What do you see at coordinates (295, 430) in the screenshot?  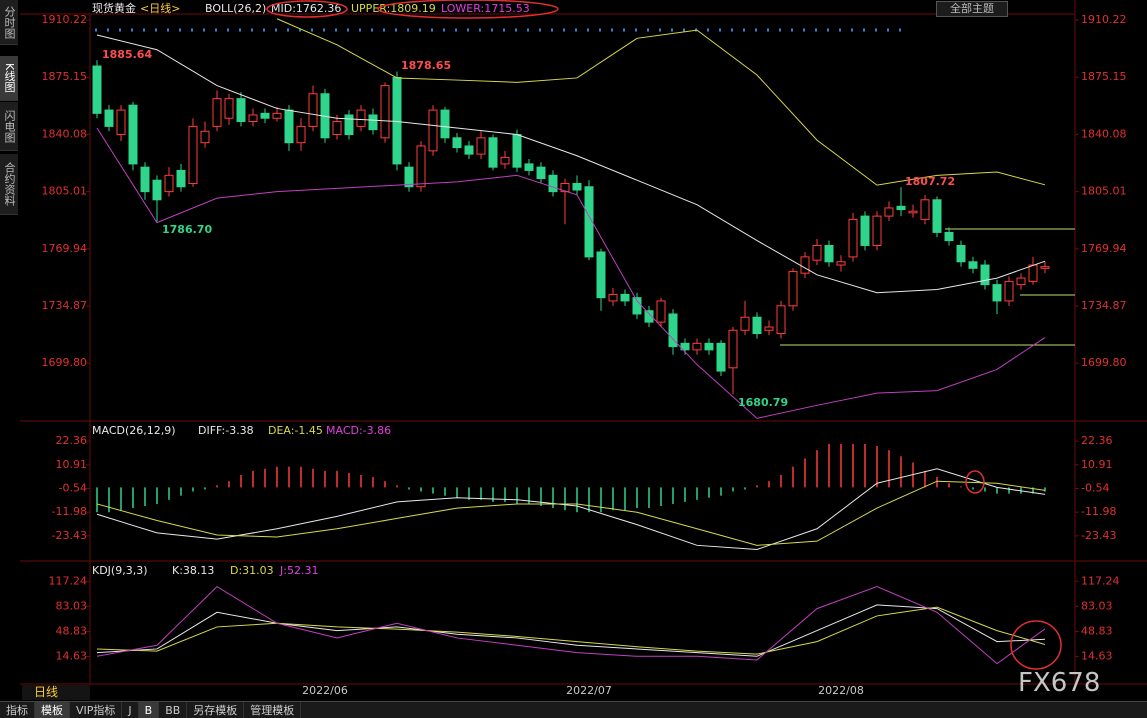 I see `legend-item: DEA:-1.45` at bounding box center [295, 430].